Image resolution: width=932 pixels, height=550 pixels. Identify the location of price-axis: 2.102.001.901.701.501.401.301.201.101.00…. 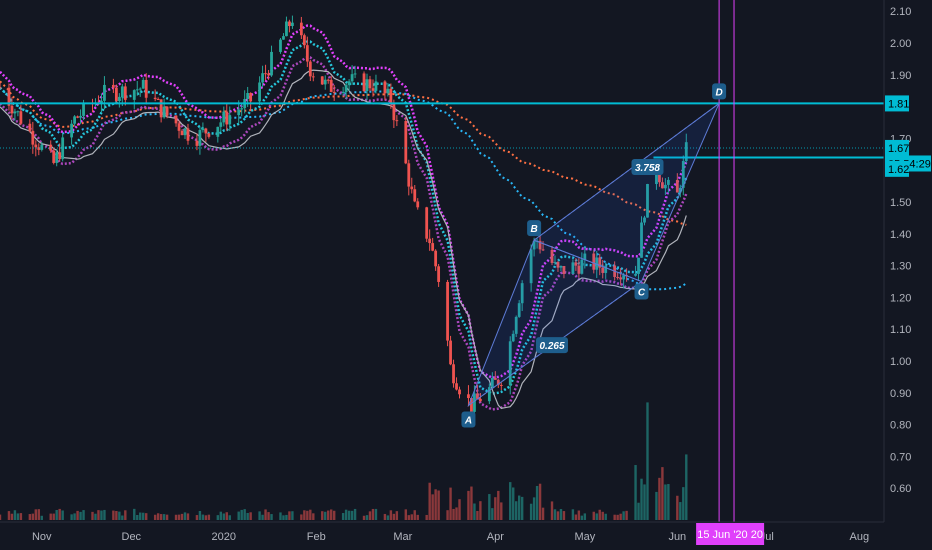
(900, 250).